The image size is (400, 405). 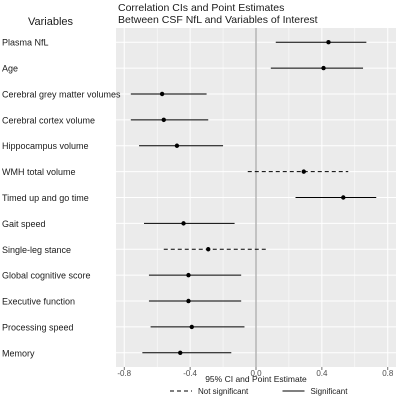 I want to click on x-axis-ticks: -0.8 -0.4 0.0 0.4 0.8, so click(x=255, y=372).